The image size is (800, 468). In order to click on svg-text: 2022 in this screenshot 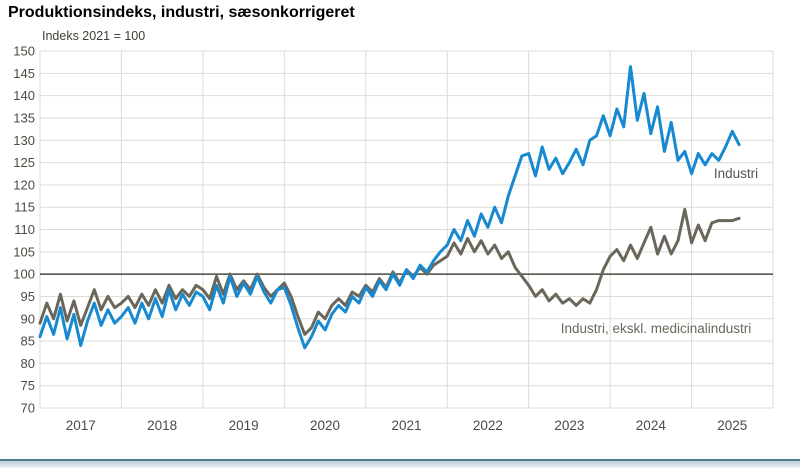, I will do `click(488, 425)`.